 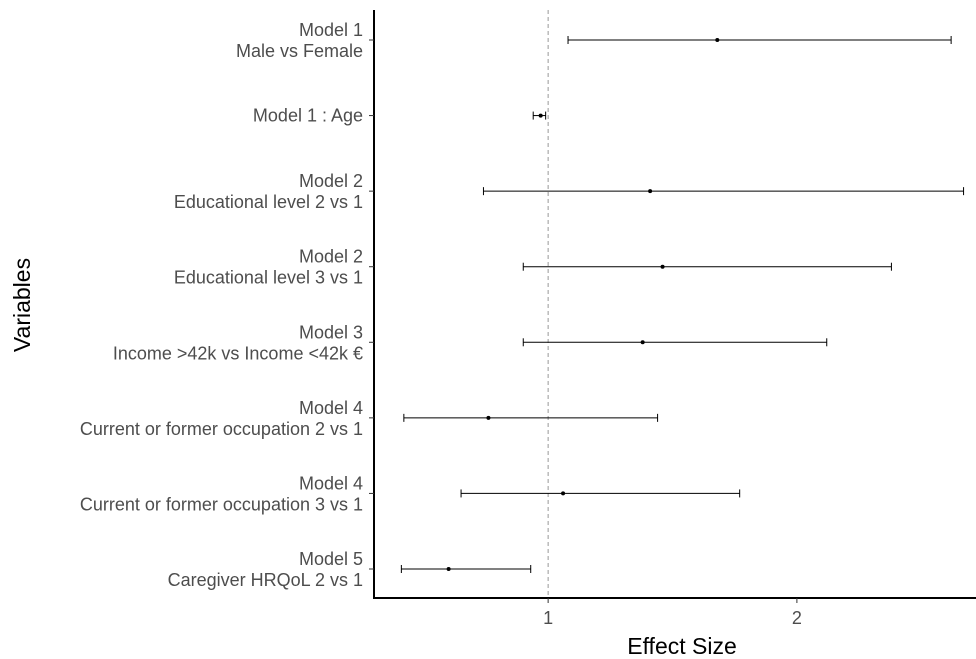 What do you see at coordinates (797, 618) in the screenshot?
I see `x-tick-label: 2` at bounding box center [797, 618].